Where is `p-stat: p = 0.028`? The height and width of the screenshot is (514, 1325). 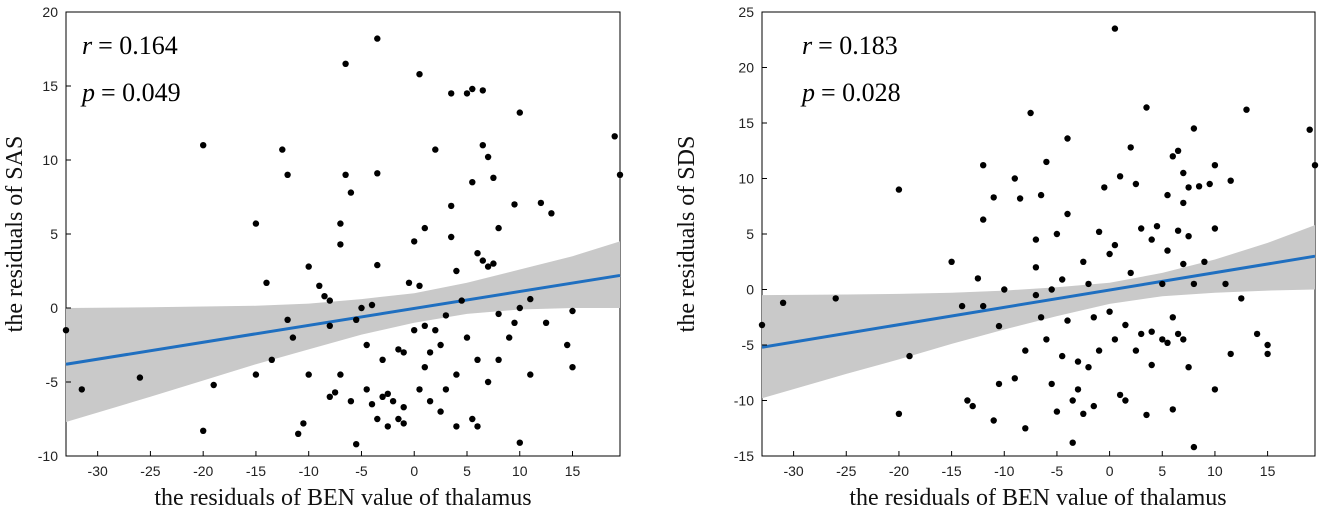 p-stat: p = 0.028 is located at coordinates (850, 92).